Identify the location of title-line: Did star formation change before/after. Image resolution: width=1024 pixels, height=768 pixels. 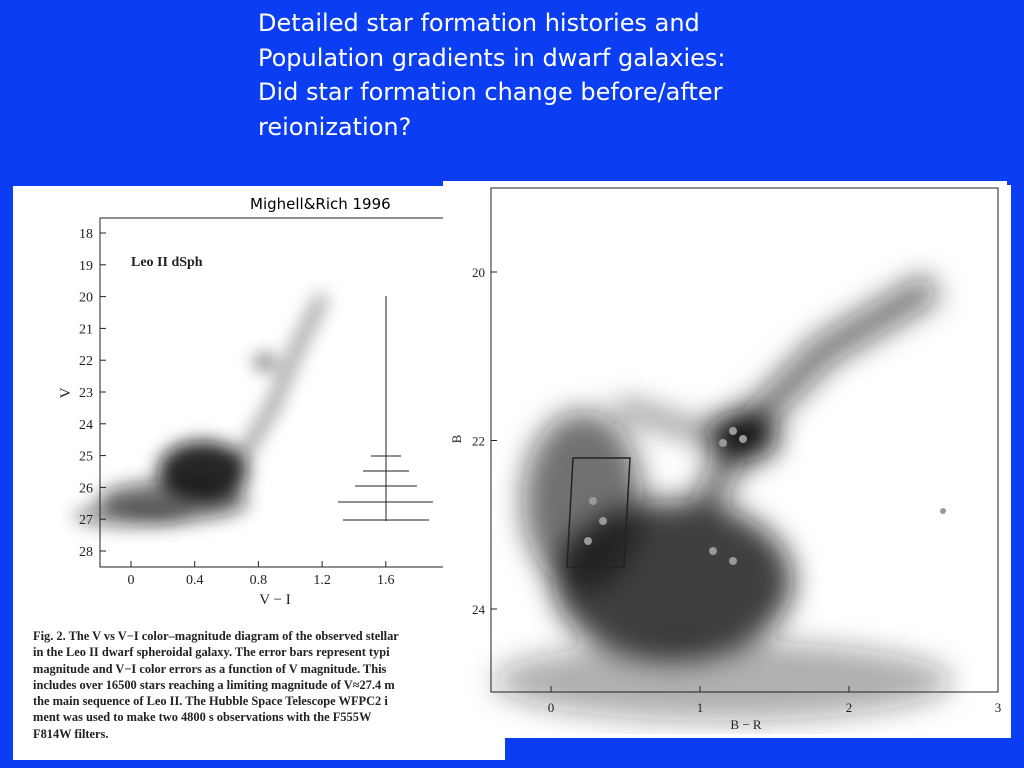
(490, 92).